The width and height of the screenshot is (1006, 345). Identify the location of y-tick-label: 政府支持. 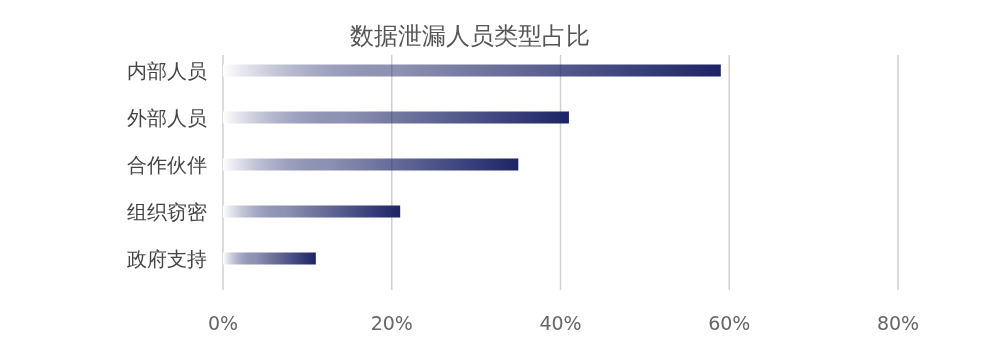
(167, 258).